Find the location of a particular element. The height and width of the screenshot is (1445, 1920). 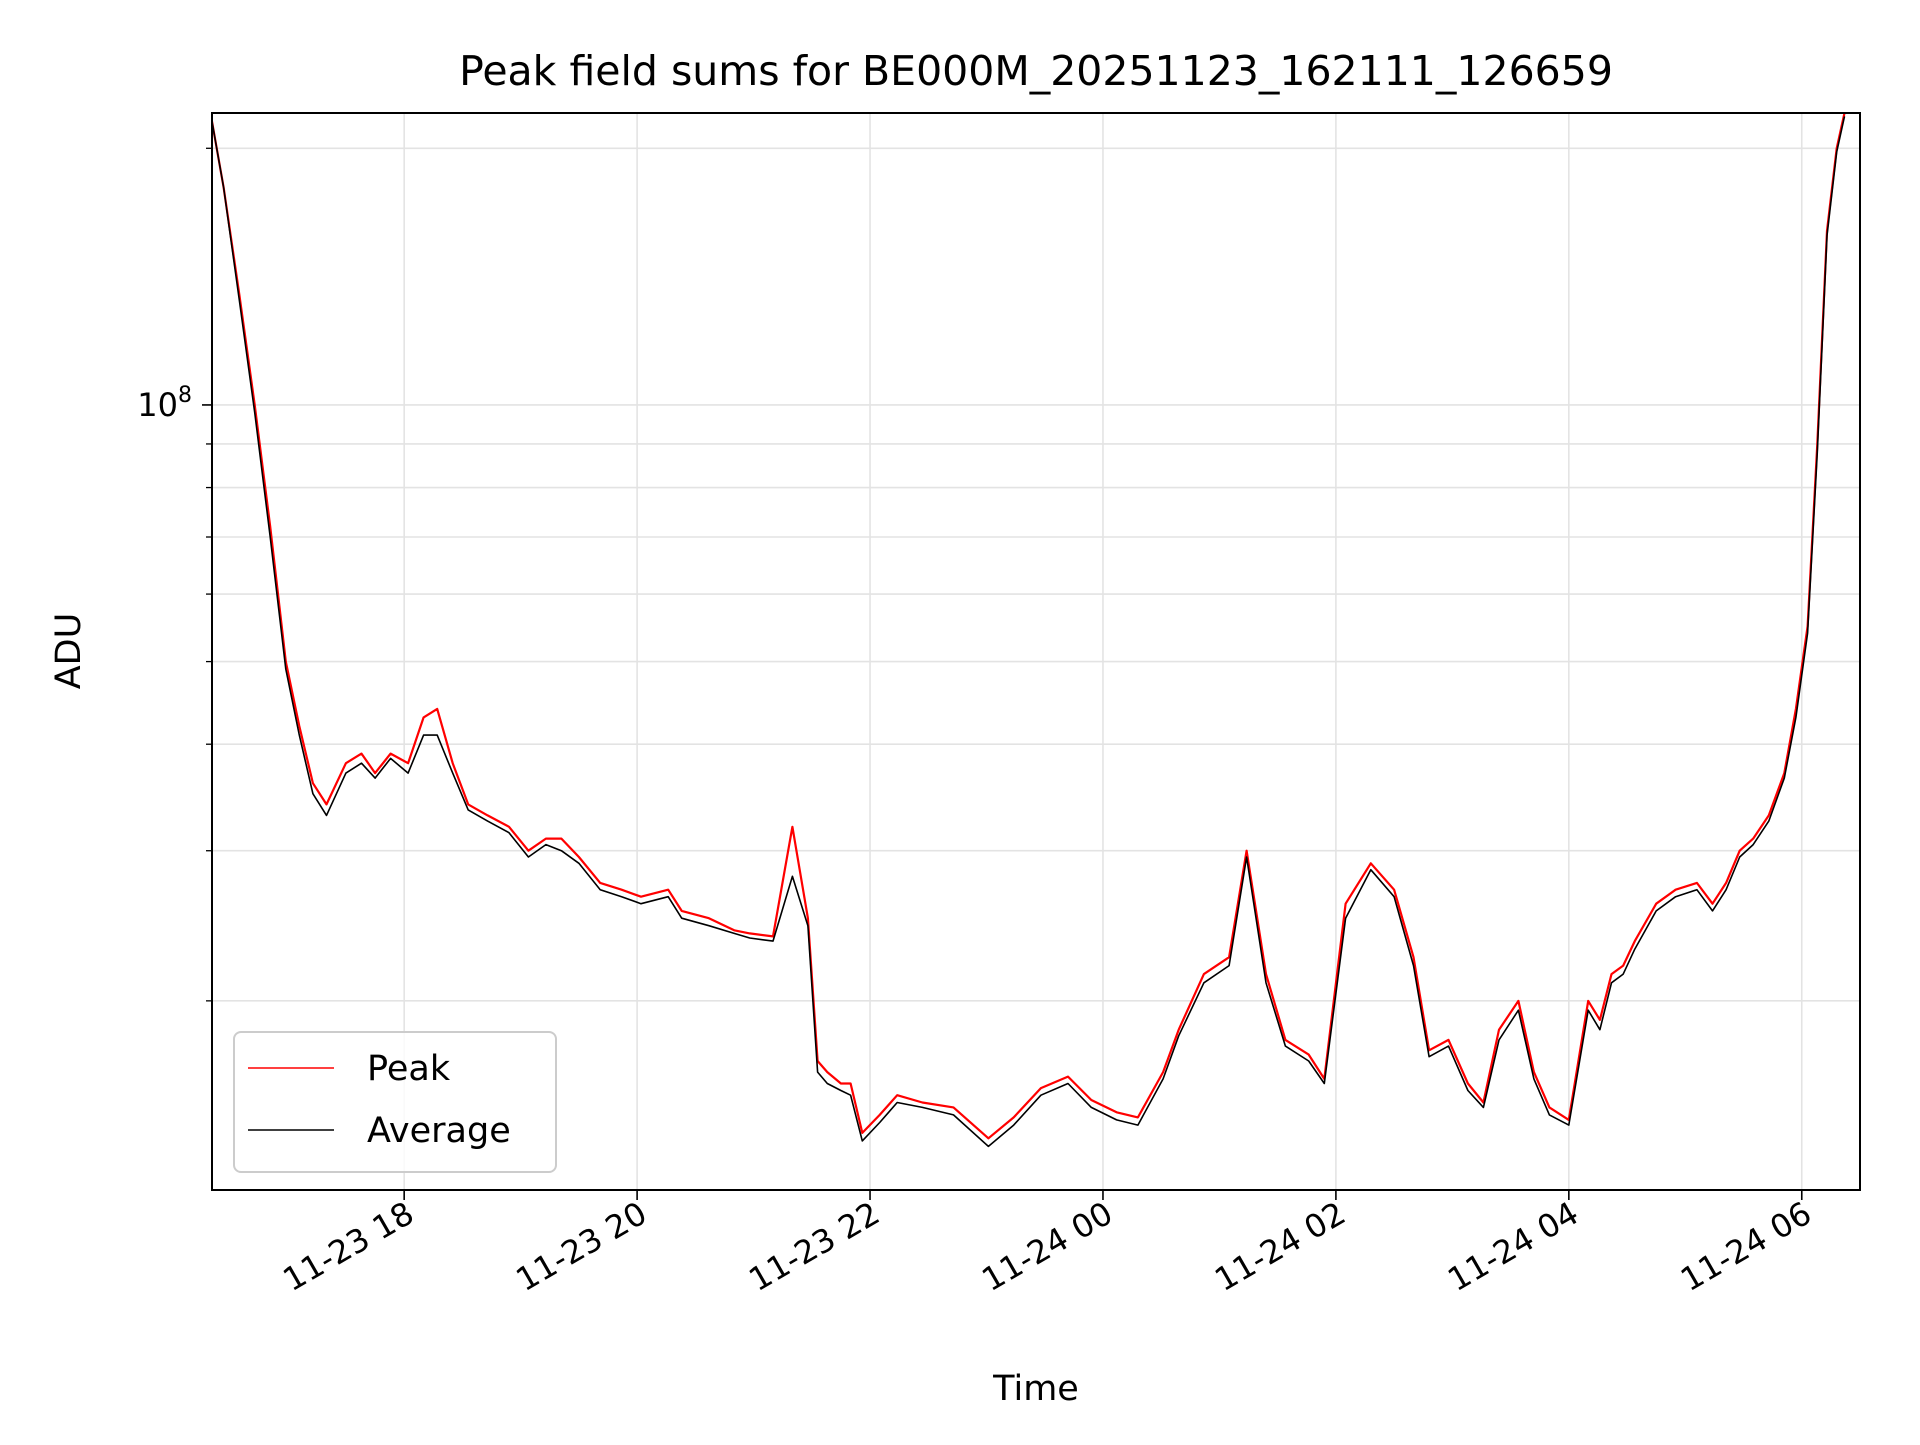

legend-box is located at coordinates (395, 1102).